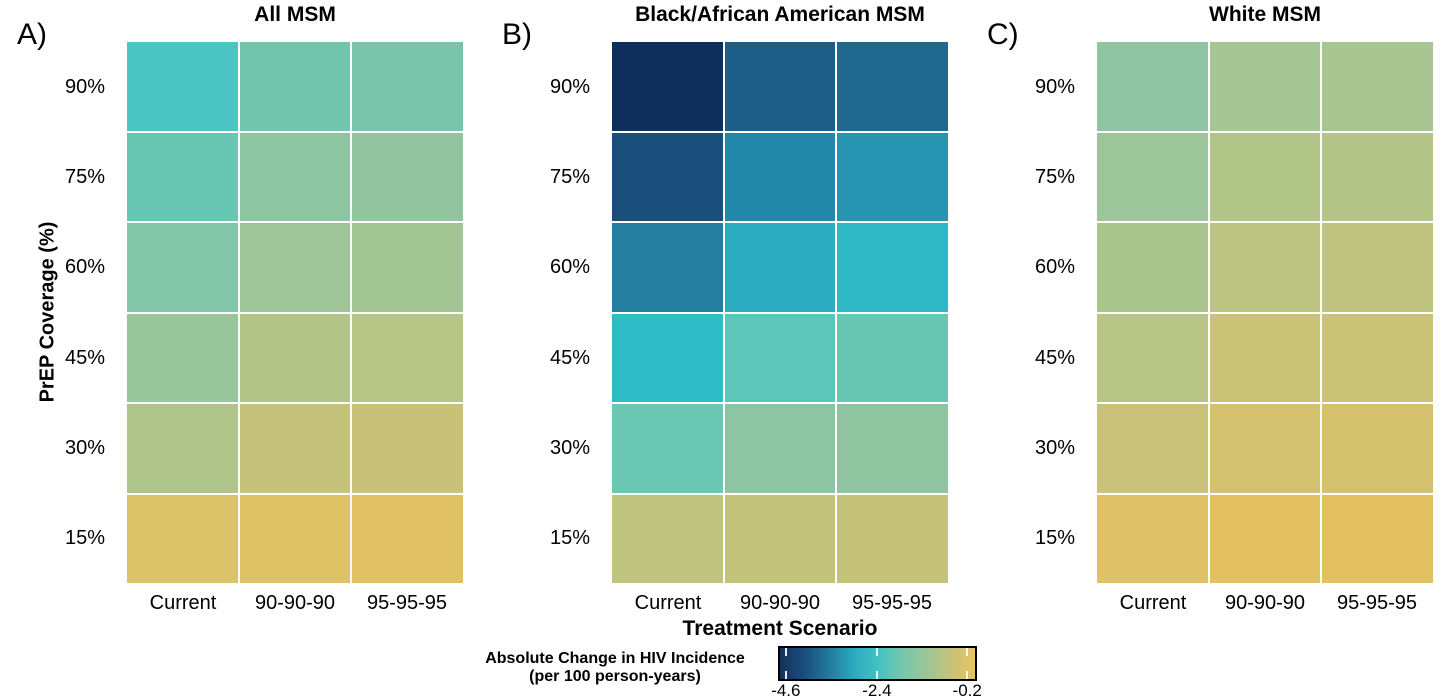 The image size is (1450, 700). What do you see at coordinates (877, 690) in the screenshot?
I see `colorbar-tick-label: -2.4` at bounding box center [877, 690].